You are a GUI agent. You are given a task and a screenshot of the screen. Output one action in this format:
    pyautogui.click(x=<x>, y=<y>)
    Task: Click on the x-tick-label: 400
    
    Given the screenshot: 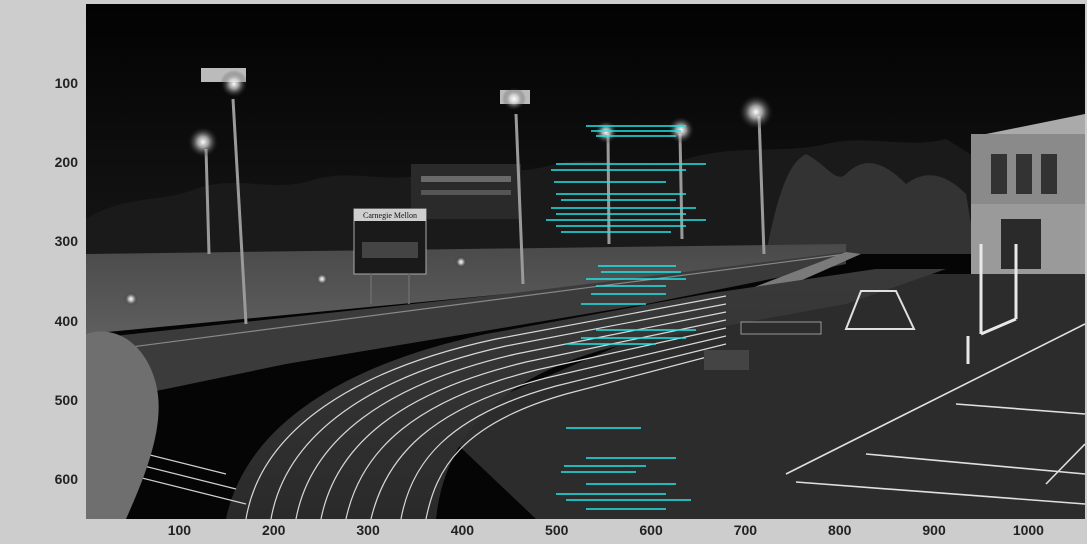 What is the action you would take?
    pyautogui.click(x=462, y=530)
    